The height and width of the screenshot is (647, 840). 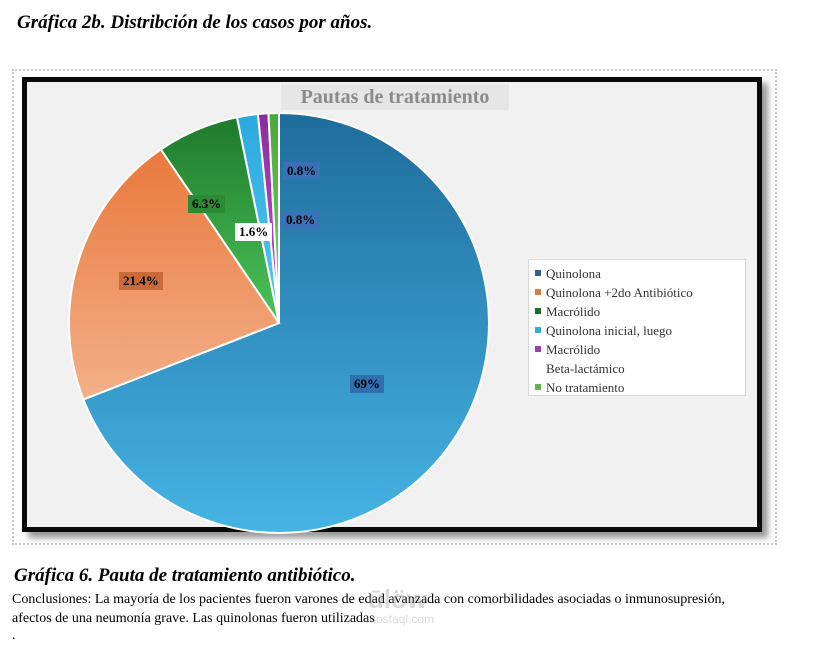 I want to click on legend-item: Quinolona, so click(x=640, y=273).